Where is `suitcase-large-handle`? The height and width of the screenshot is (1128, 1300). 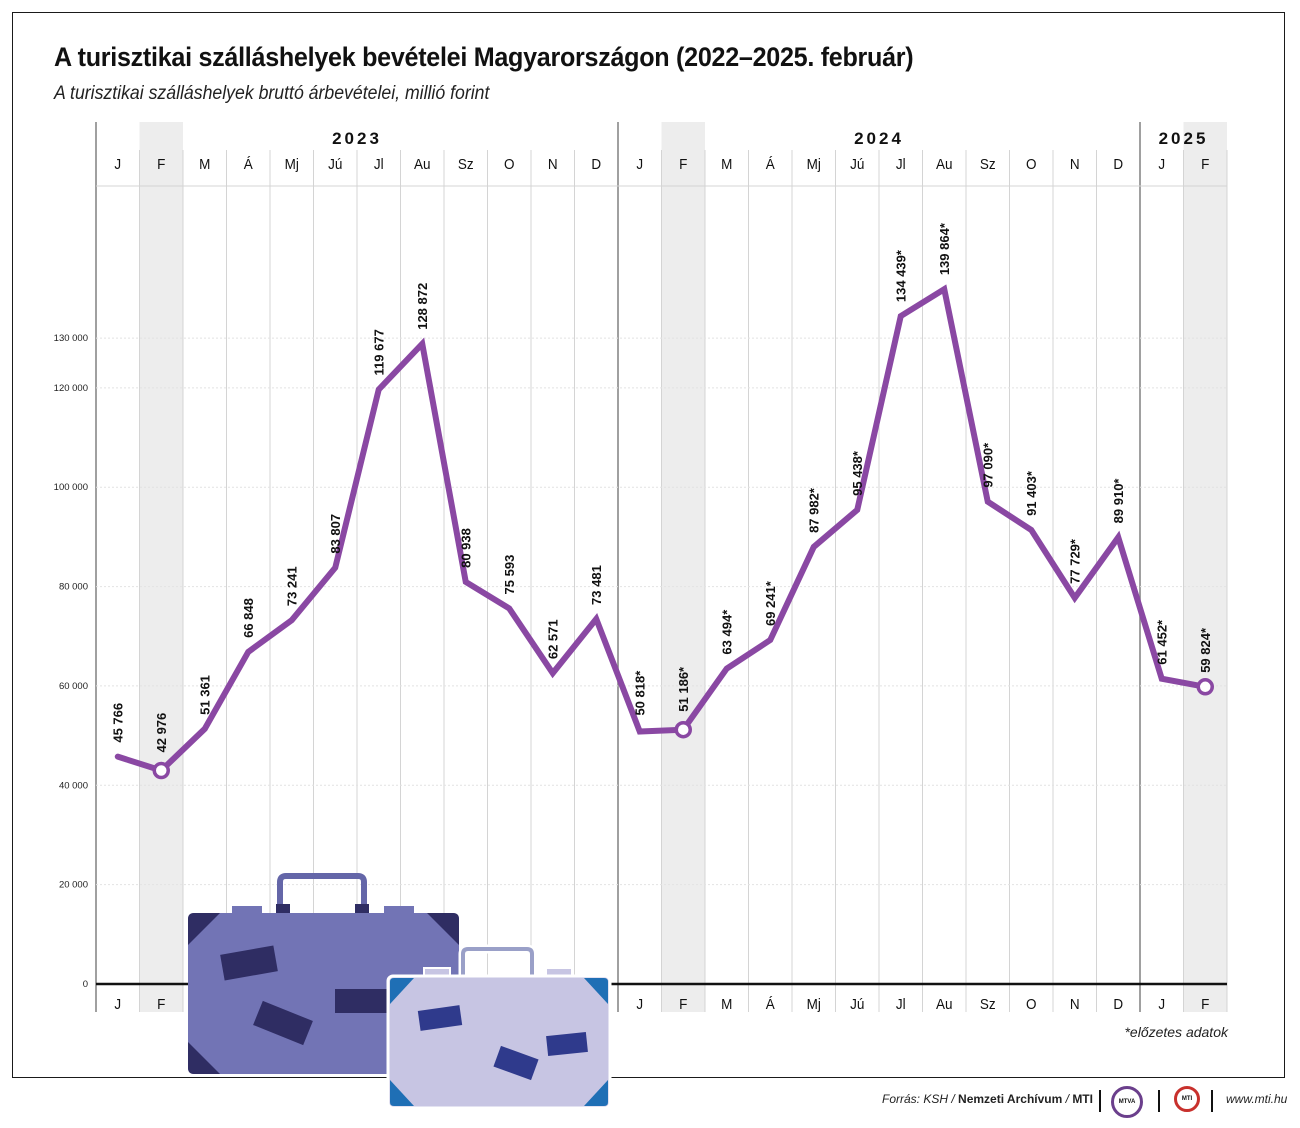
suitcase-large-handle is located at coordinates (322, 891).